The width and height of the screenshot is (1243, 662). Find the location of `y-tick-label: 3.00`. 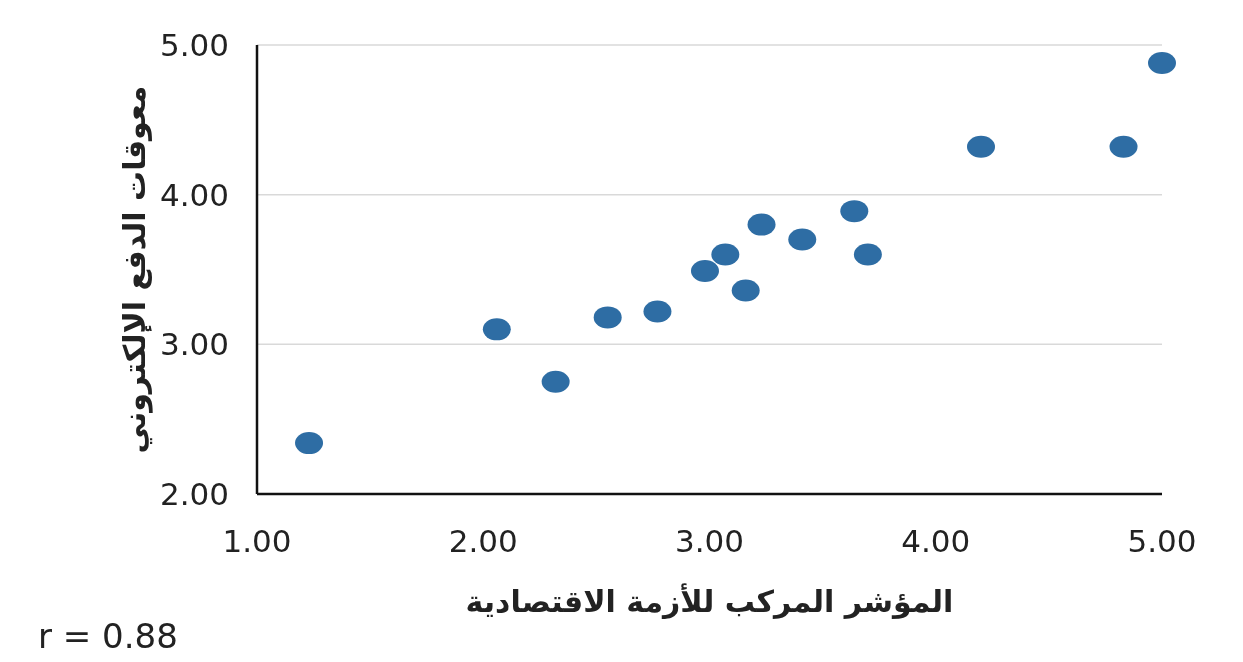

y-tick-label: 3.00 is located at coordinates (194, 344).